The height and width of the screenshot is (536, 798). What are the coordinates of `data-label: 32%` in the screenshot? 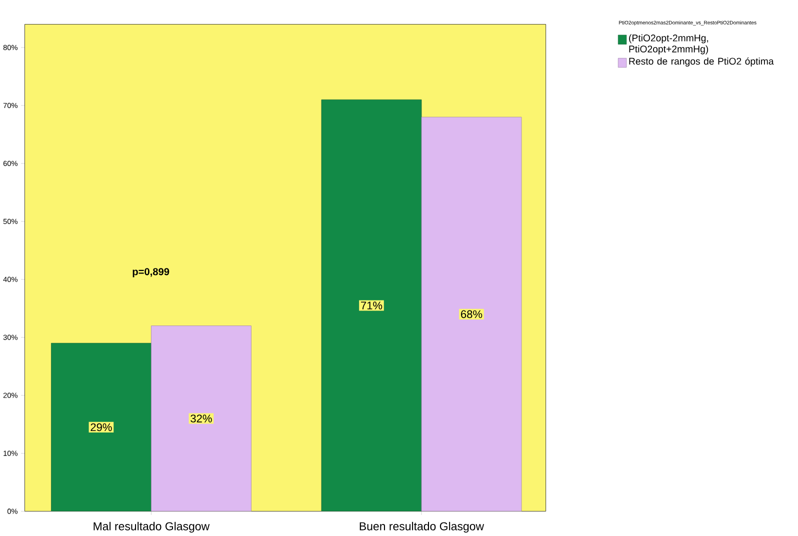 It's located at (201, 418).